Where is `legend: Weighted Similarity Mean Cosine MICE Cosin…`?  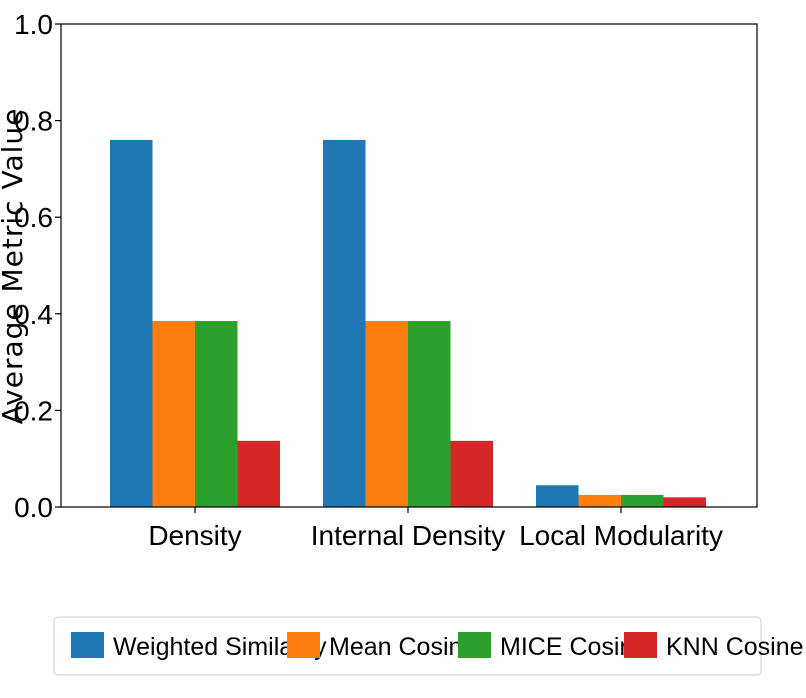 legend: Weighted Similarity Mean Cosine MICE Cosin… is located at coordinates (428, 646).